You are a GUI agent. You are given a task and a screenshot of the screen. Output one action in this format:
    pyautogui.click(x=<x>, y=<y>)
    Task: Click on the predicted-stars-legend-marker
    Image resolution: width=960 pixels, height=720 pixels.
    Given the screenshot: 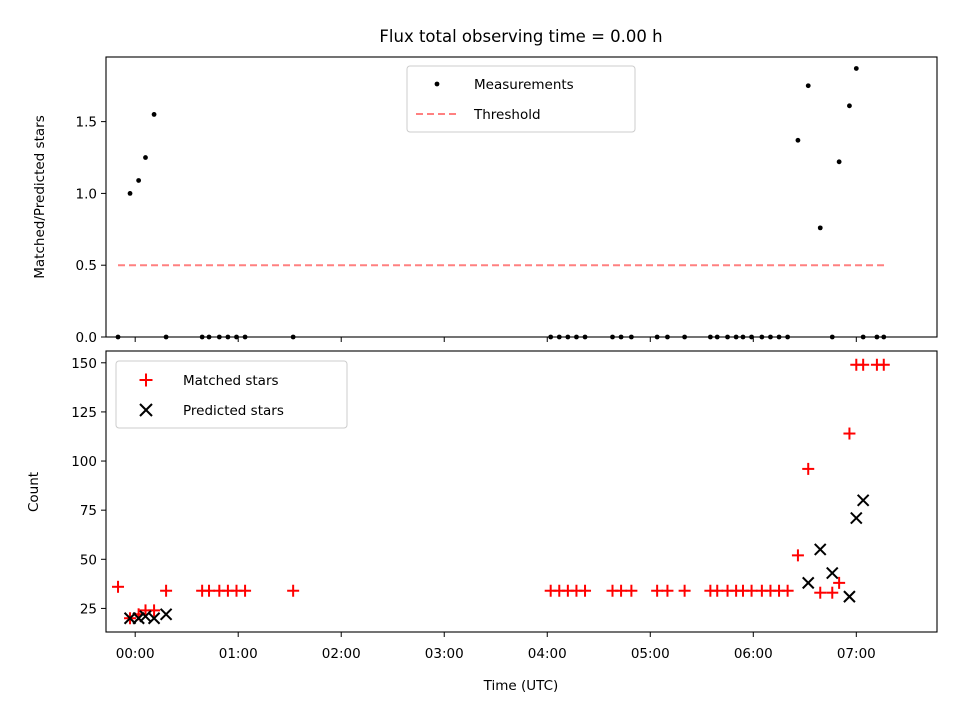 What is the action you would take?
    pyautogui.click(x=146, y=410)
    